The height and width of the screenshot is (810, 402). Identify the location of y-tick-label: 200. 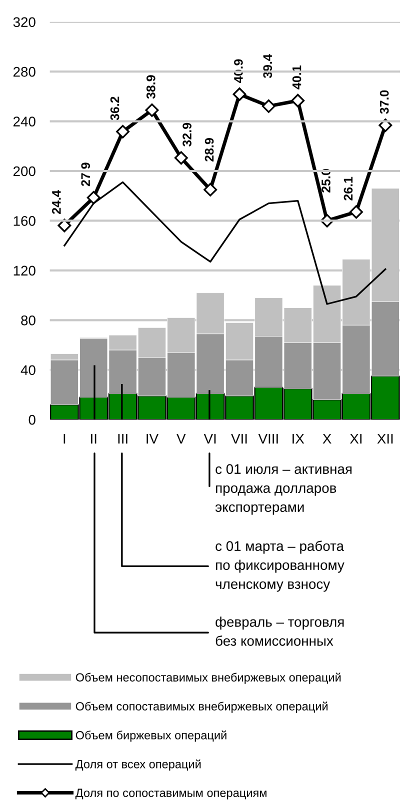
(24, 171).